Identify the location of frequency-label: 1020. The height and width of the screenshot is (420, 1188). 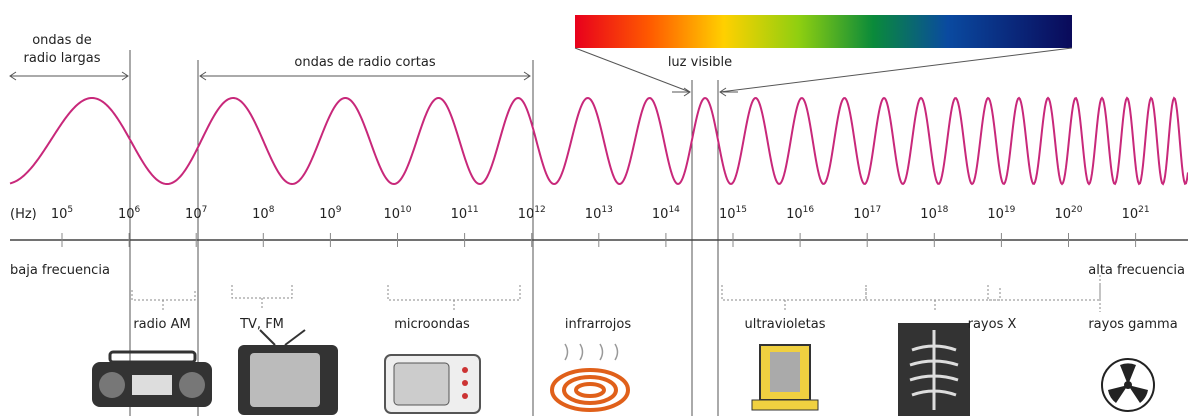
(1069, 213).